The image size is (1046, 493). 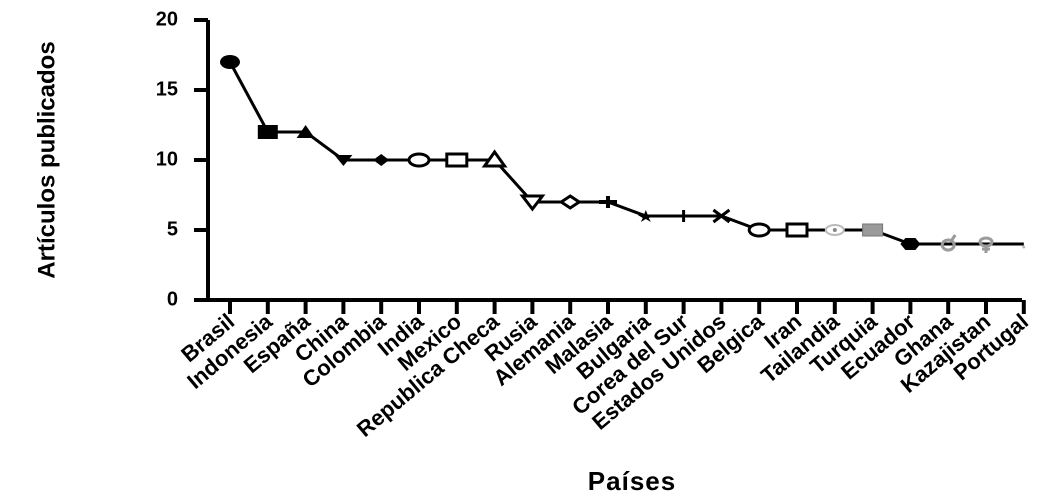 What do you see at coordinates (172, 229) in the screenshot?
I see `y-tick-label: 5` at bounding box center [172, 229].